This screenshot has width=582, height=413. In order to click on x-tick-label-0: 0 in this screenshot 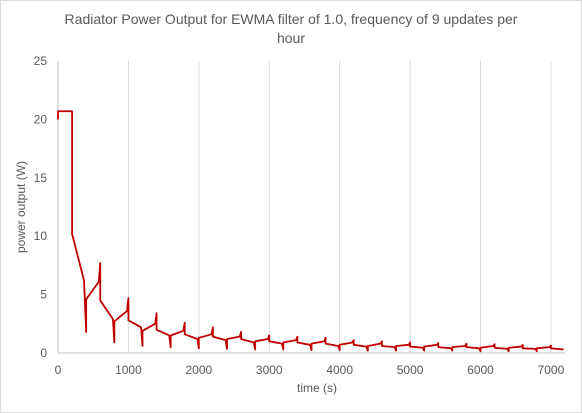, I will do `click(58, 370)`.